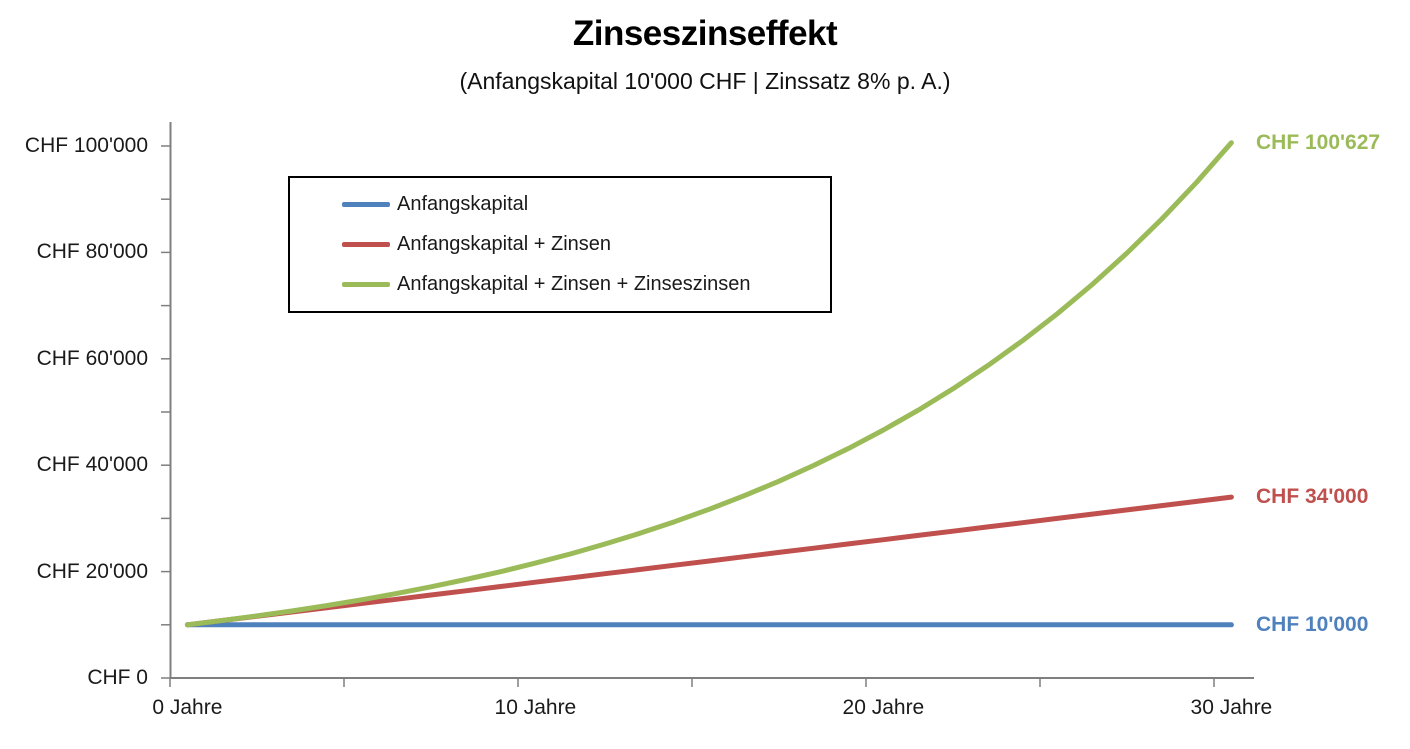 This screenshot has height=749, width=1410. Describe the element at coordinates (117, 677) in the screenshot. I see `y-axis-label: CHF 0` at that location.